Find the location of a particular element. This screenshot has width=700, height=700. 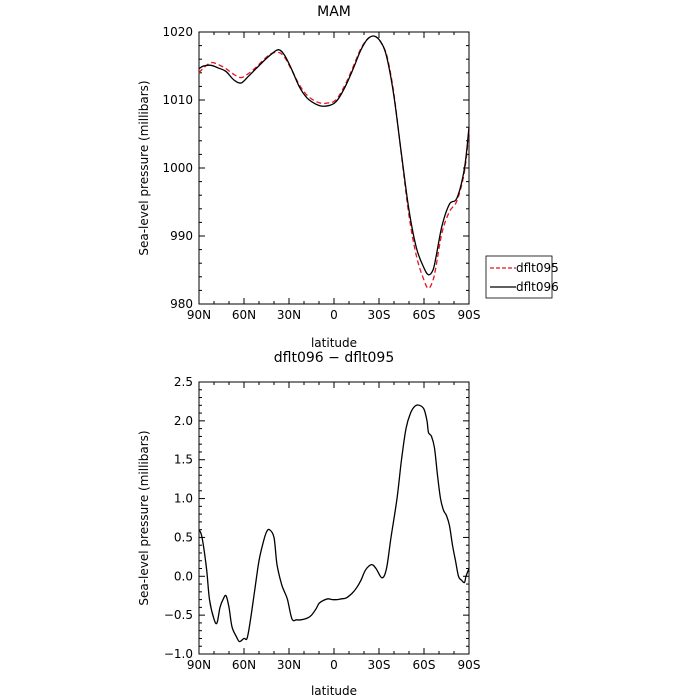

y-tick-label: 1.5 is located at coordinates (183, 460).